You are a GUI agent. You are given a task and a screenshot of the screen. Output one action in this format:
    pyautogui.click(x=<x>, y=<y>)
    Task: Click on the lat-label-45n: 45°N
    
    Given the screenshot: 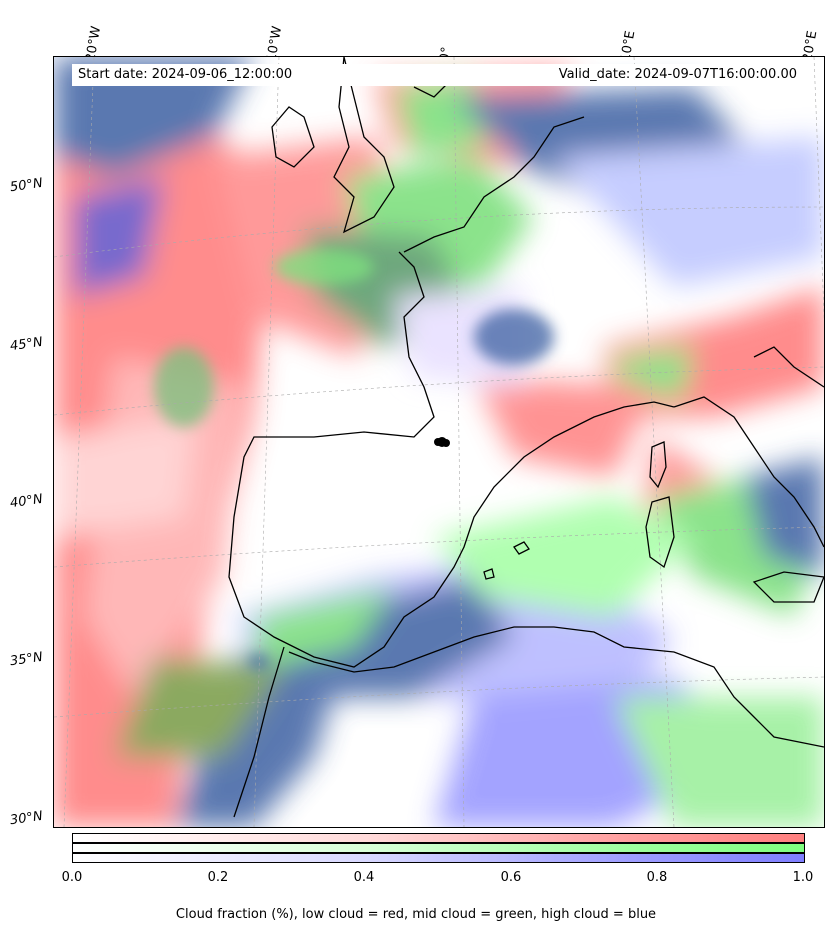 What is the action you would take?
    pyautogui.click(x=26, y=344)
    